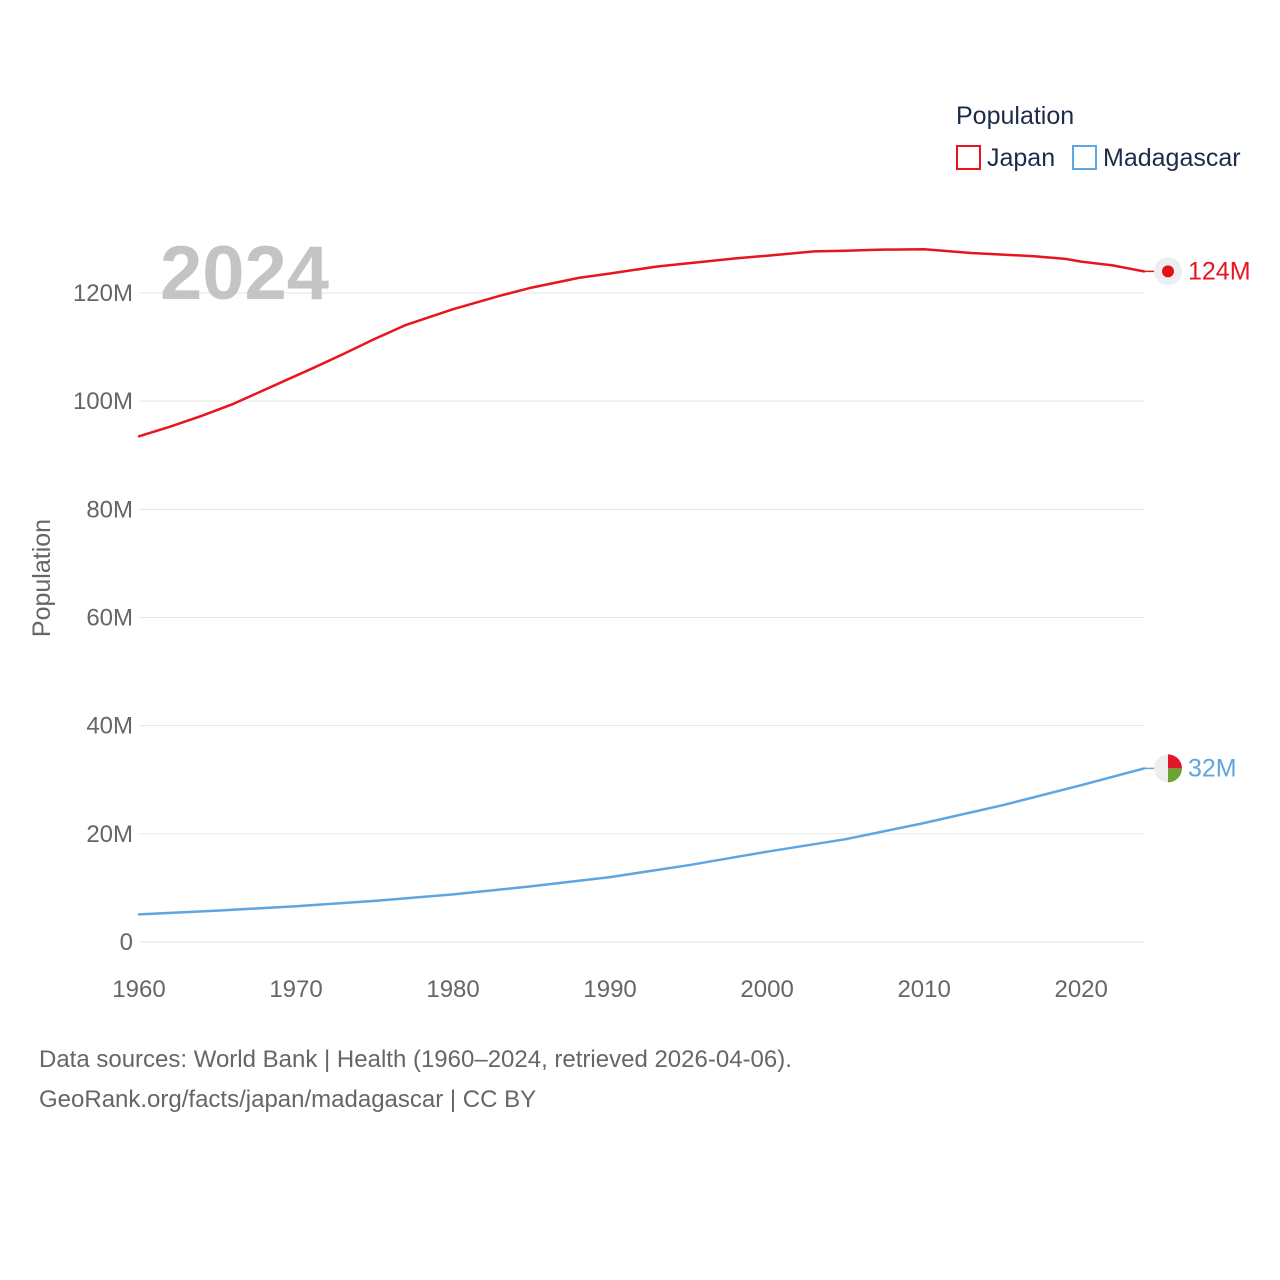  What do you see at coordinates (103, 293) in the screenshot?
I see `y-tick-label: 120M` at bounding box center [103, 293].